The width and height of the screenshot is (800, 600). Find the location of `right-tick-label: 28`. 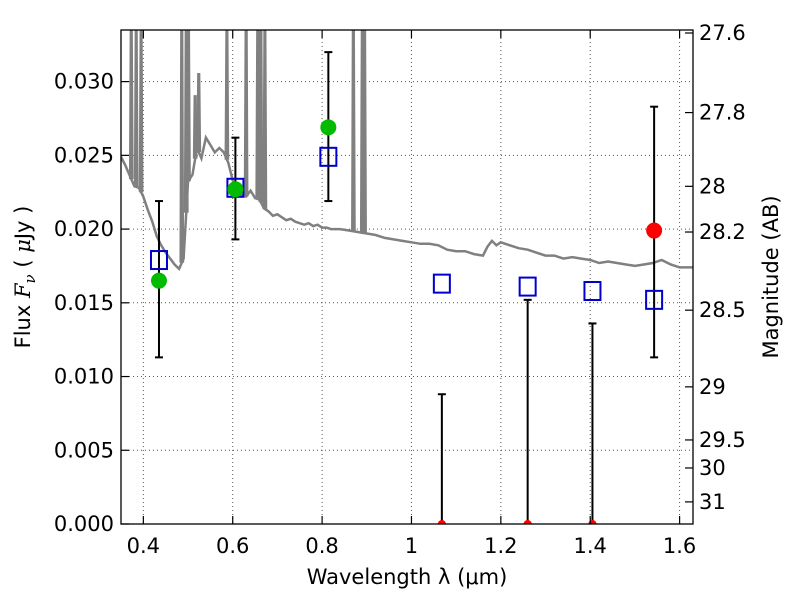

right-tick-label: 28 is located at coordinates (712, 186).